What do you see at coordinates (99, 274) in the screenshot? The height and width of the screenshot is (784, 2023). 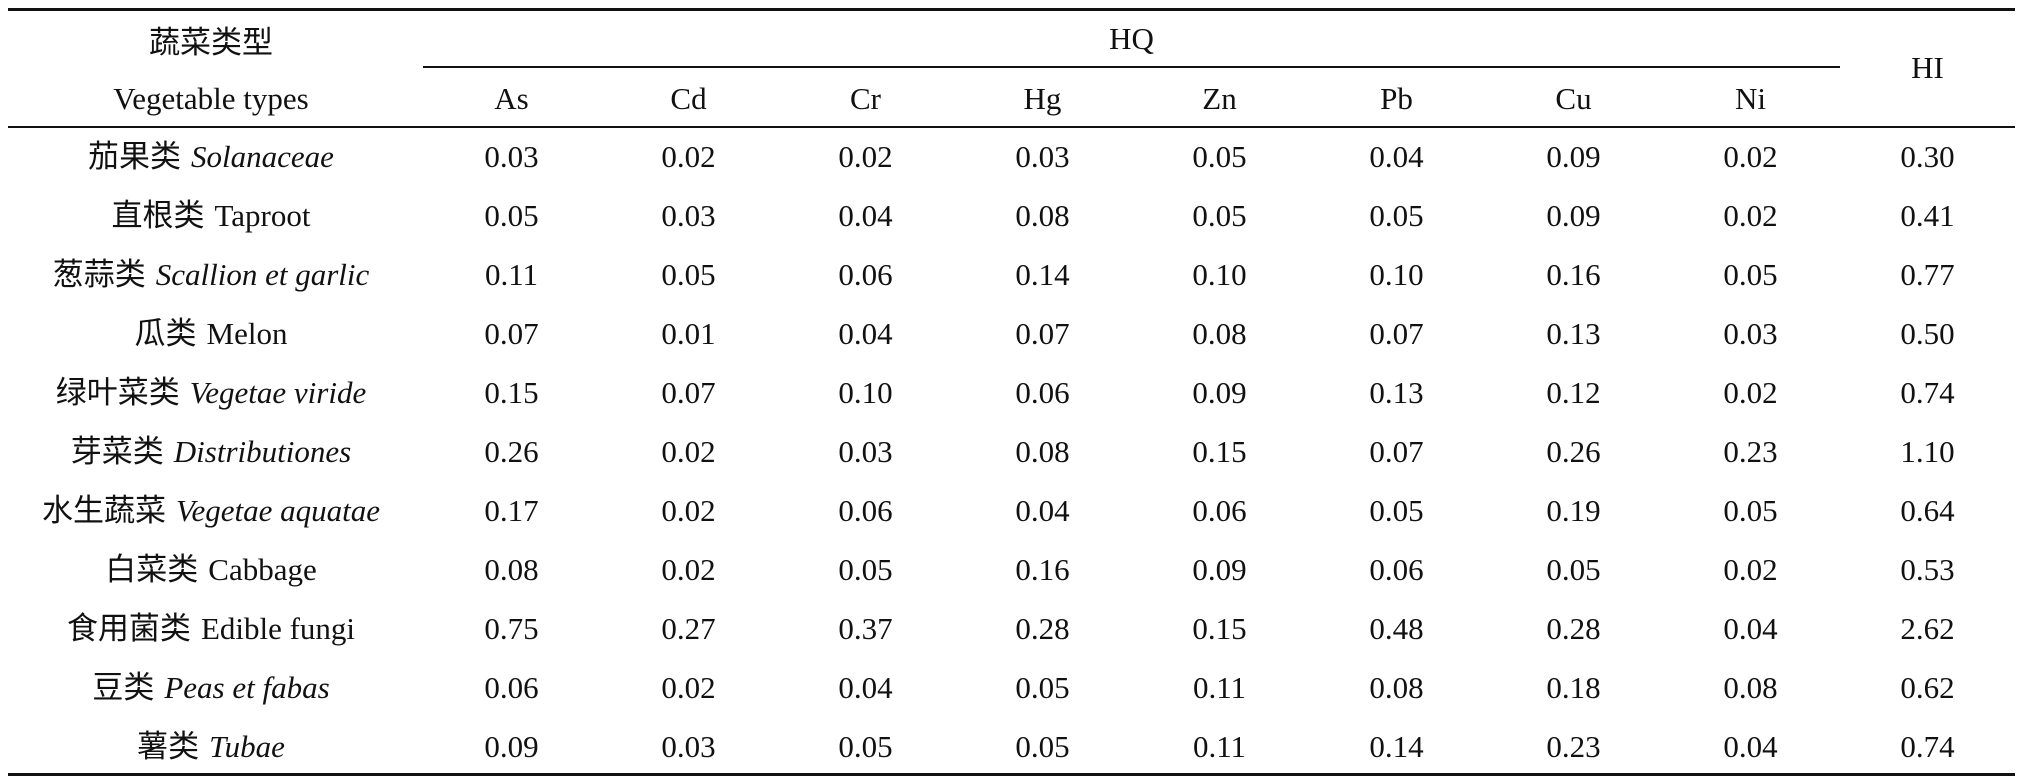 I see `vegetable-type-cn: 葱蒜类` at bounding box center [99, 274].